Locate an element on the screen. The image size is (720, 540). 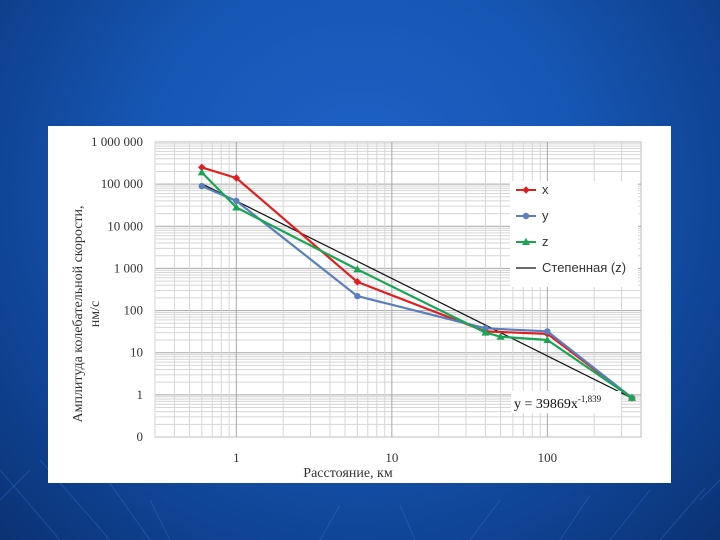
x-tick-label: 1 is located at coordinates (236, 457).